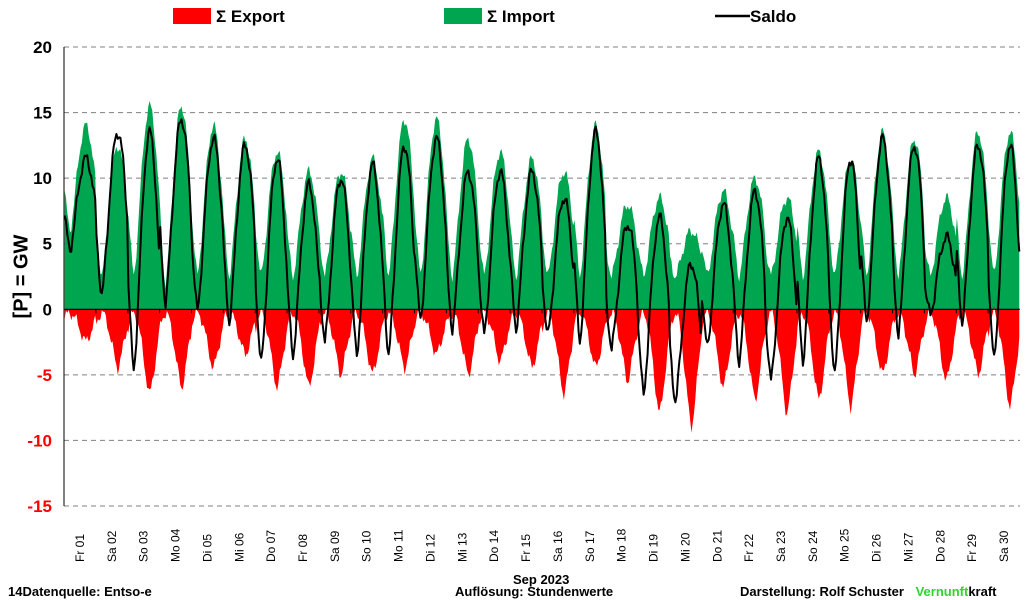 The width and height of the screenshot is (1027, 600). What do you see at coordinates (622, 545) in the screenshot?
I see `x-tick-label: Mo 18` at bounding box center [622, 545].